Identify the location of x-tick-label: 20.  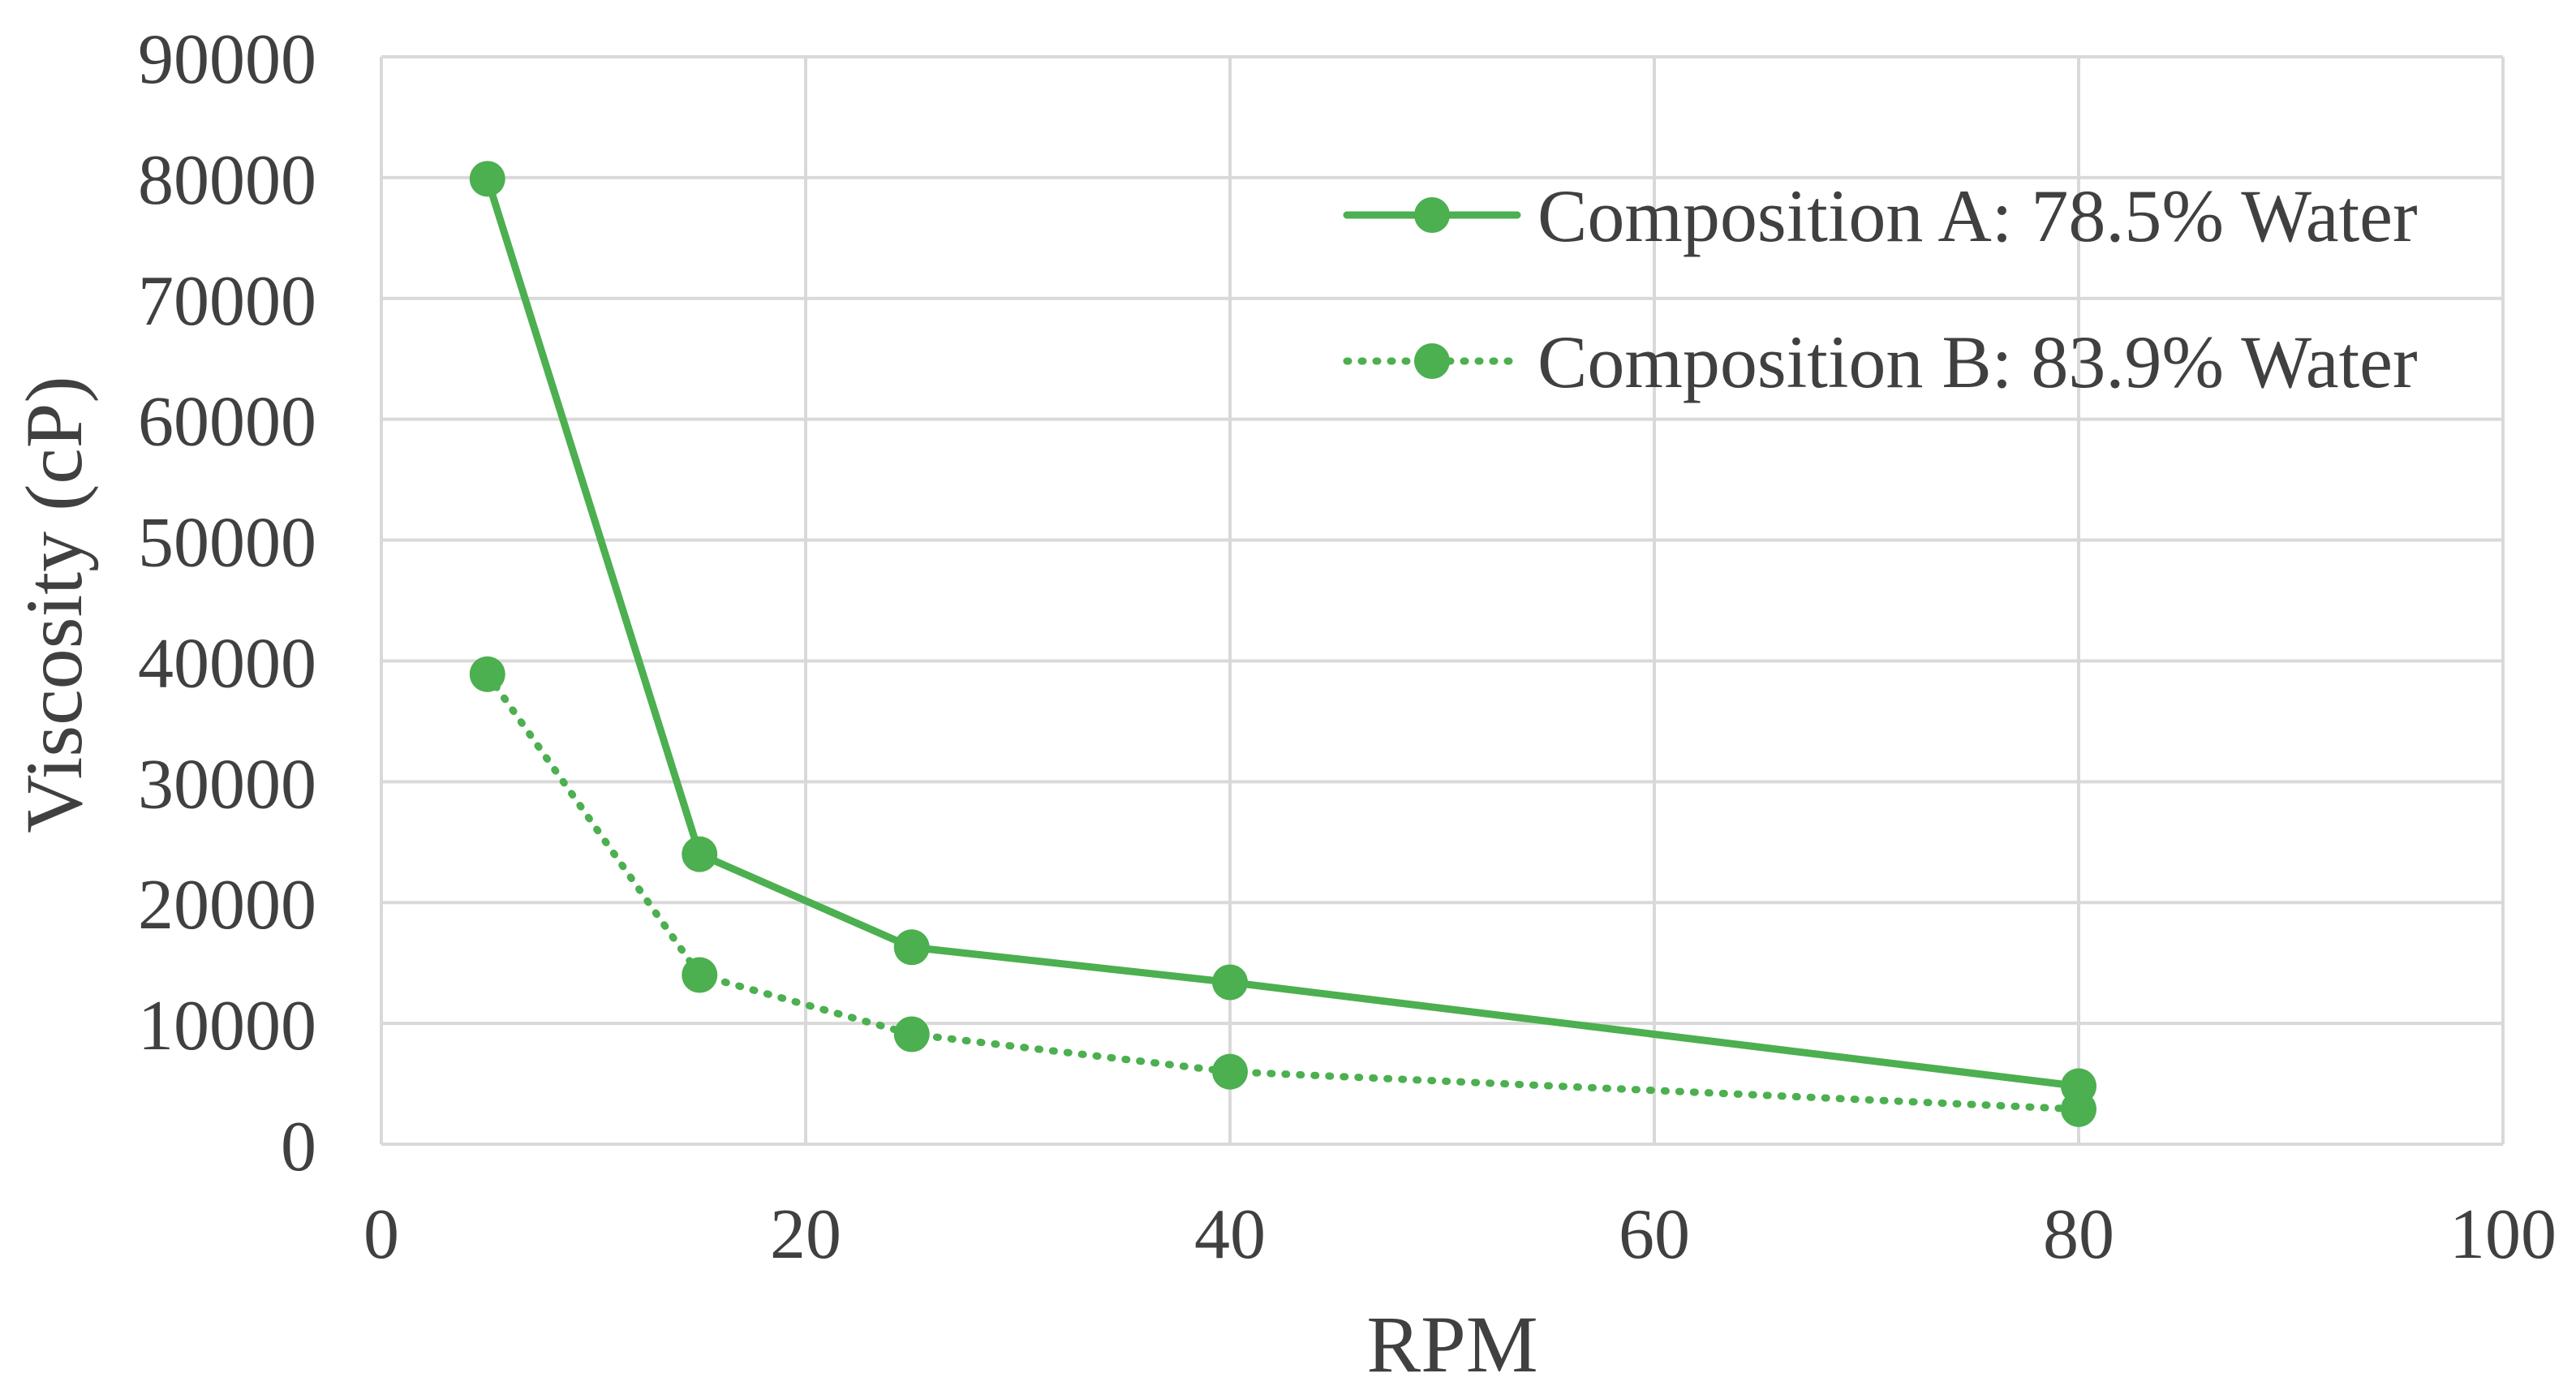
(805, 1234).